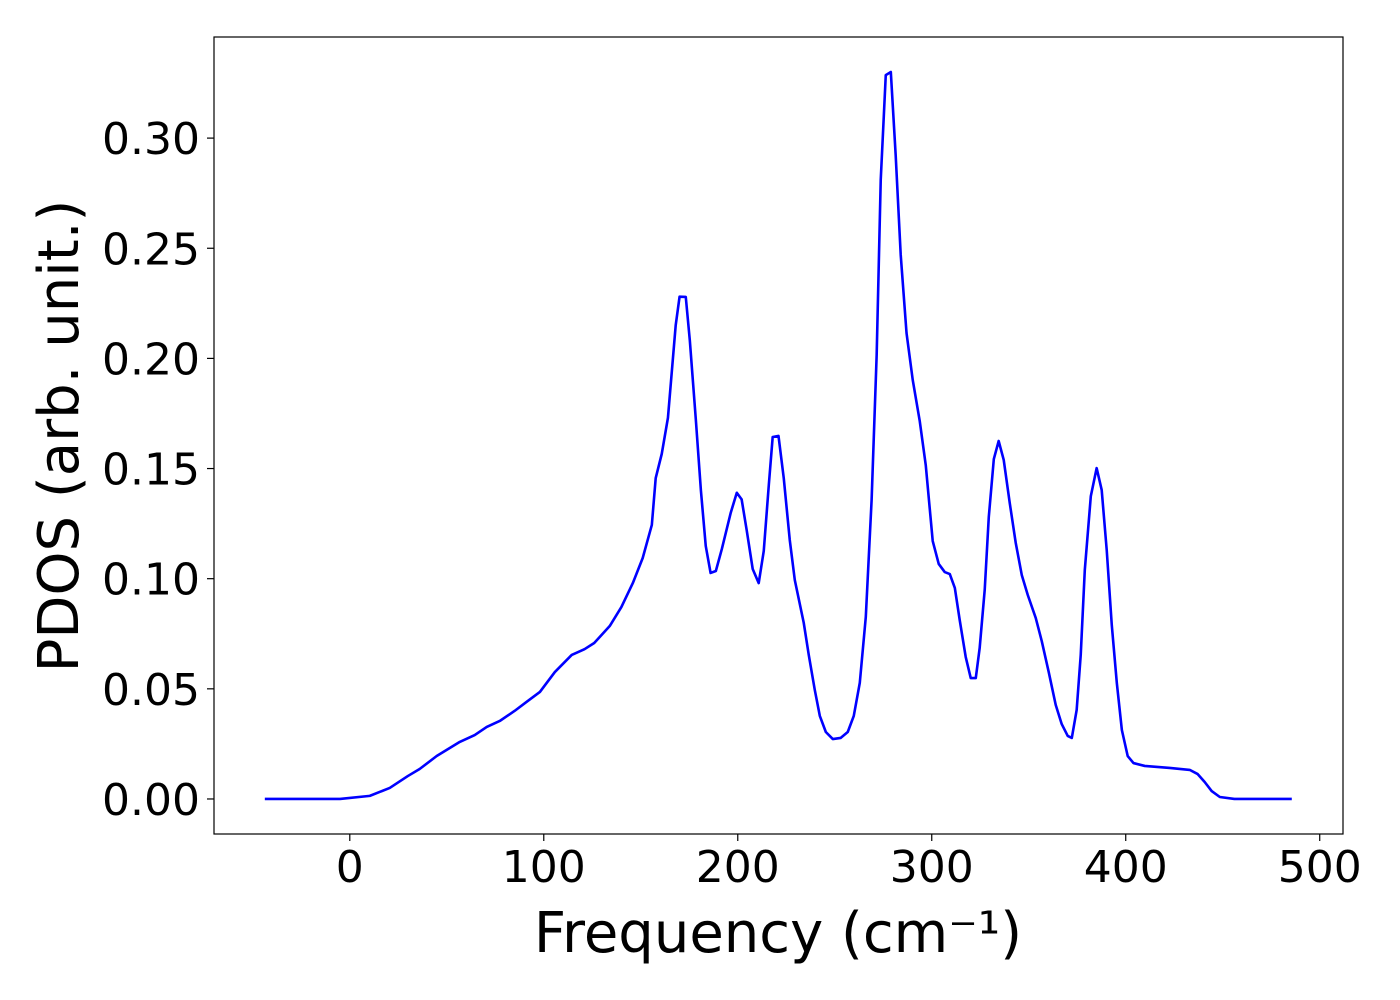 Image resolution: width=1400 pixels, height=1000 pixels. I want to click on y-tick-label: 0.00, so click(151, 800).